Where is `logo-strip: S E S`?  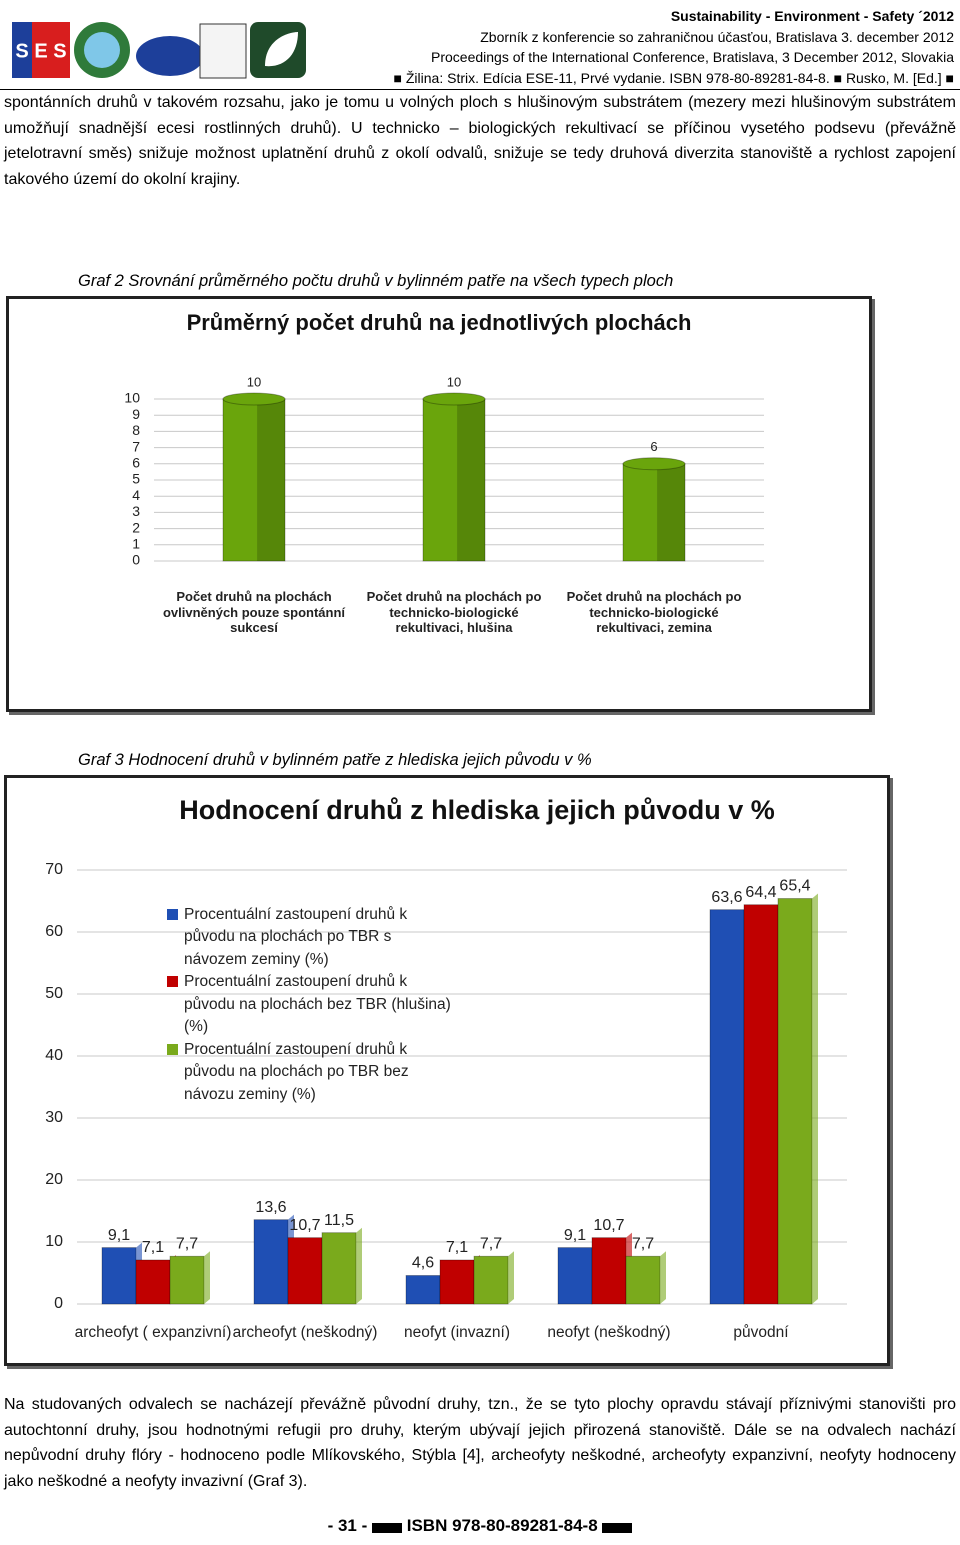 logo-strip: S E S is located at coordinates (159, 50).